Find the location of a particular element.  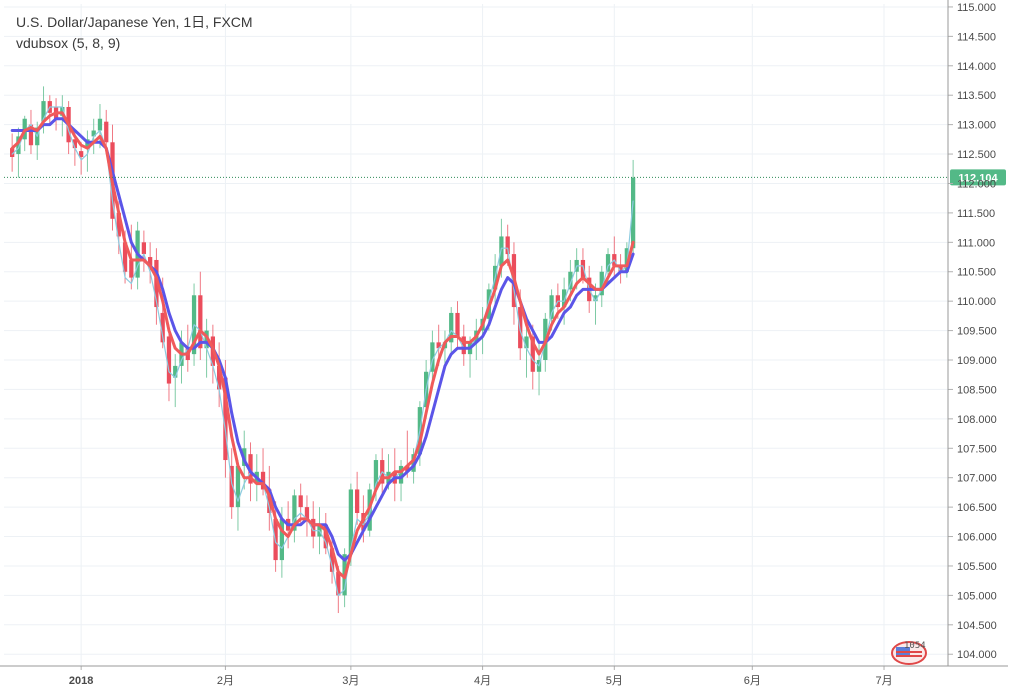

x-tick-label: 5月 is located at coordinates (614, 681).